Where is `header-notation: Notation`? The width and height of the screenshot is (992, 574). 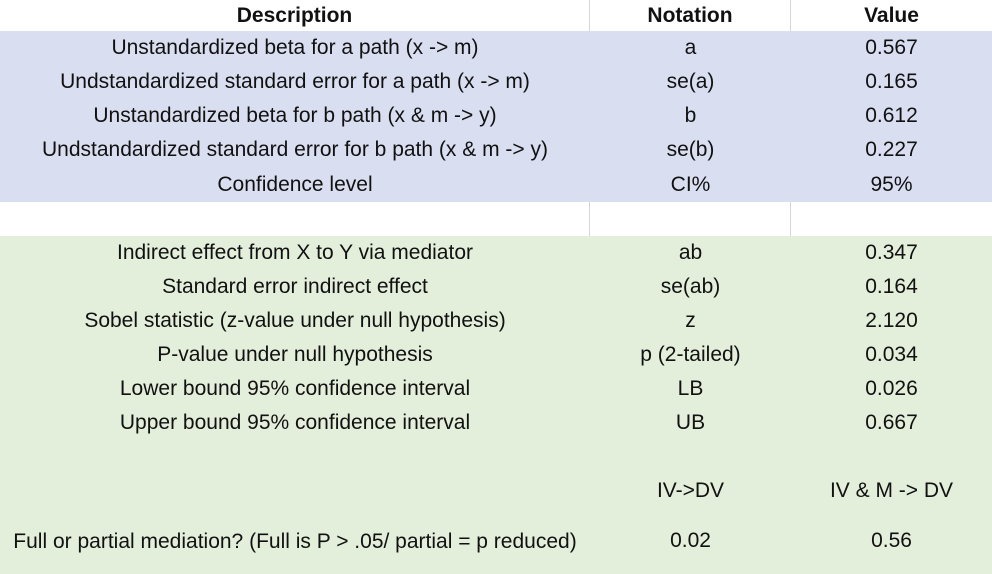
header-notation: Notation is located at coordinates (690, 15).